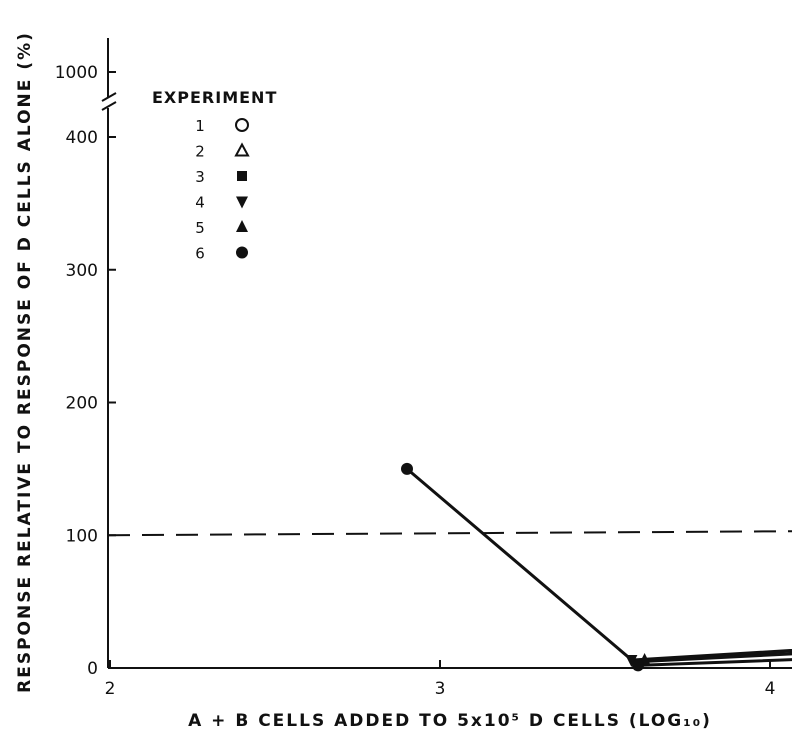 This screenshot has width=792, height=732. What do you see at coordinates (440, 689) in the screenshot?
I see `x-tick-label: 3` at bounding box center [440, 689].